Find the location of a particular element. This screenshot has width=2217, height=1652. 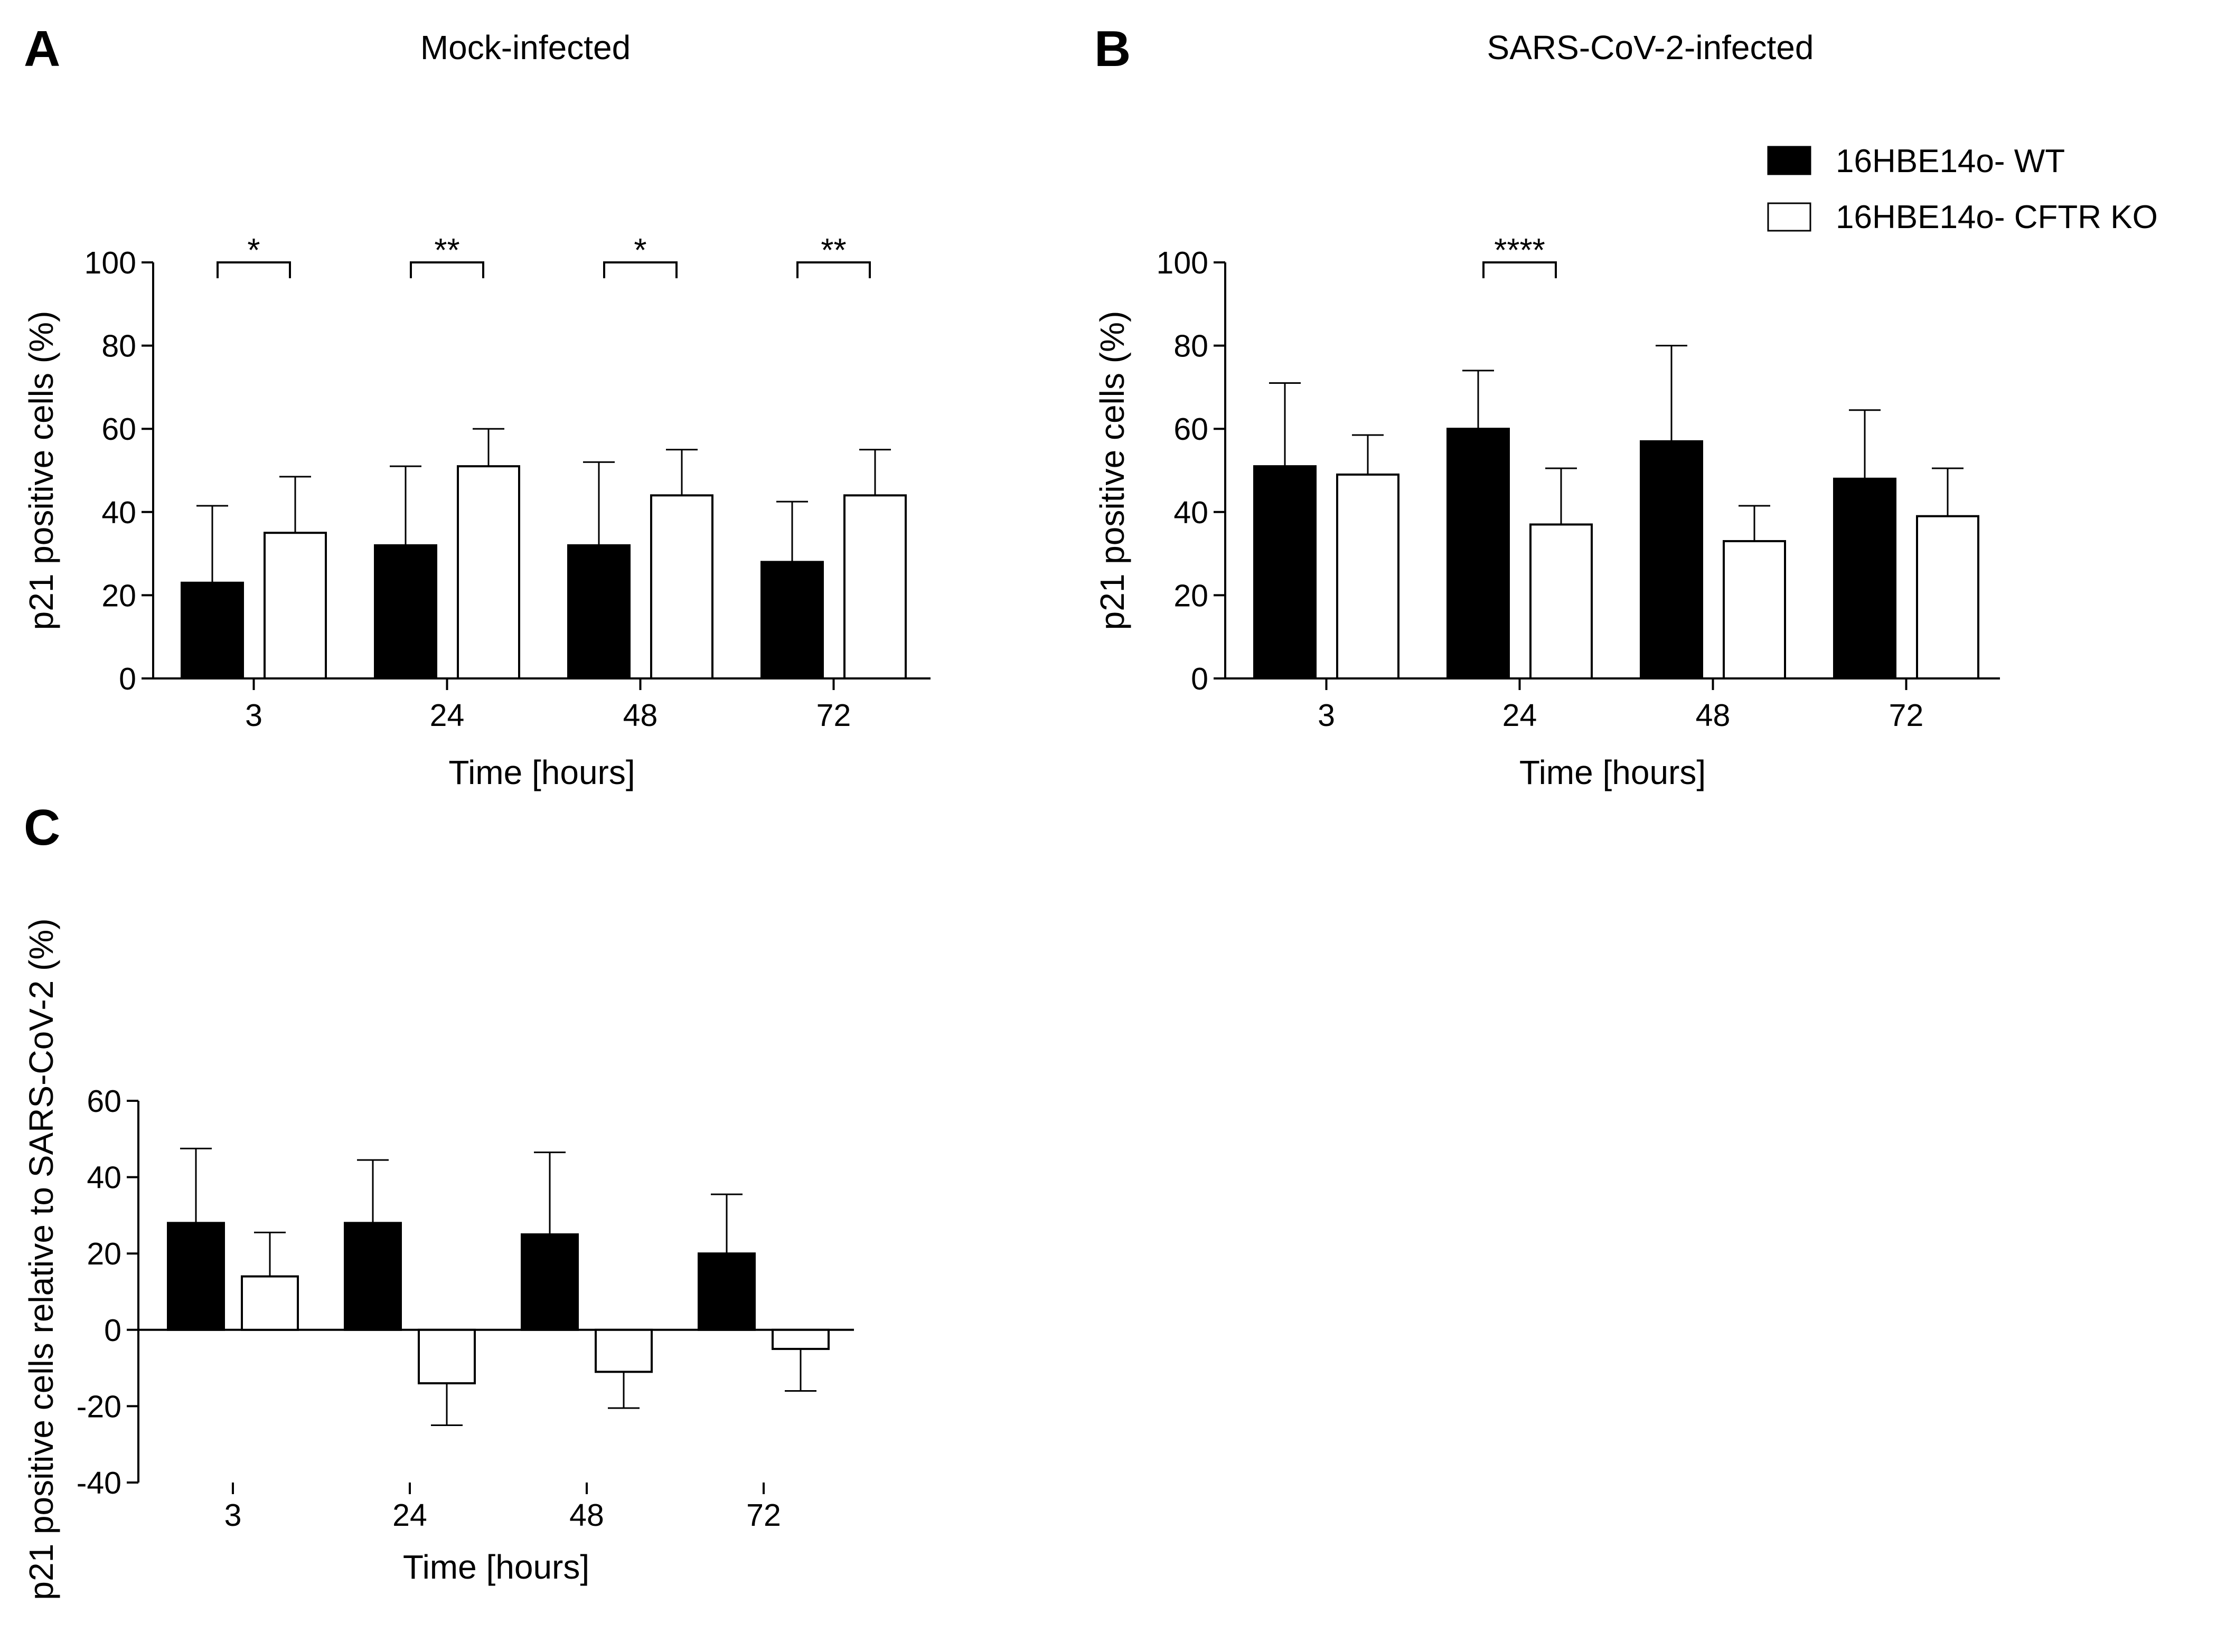

legend-label-cftr-ko: 16HBE14o- CFTR KO is located at coordinates (1997, 217).